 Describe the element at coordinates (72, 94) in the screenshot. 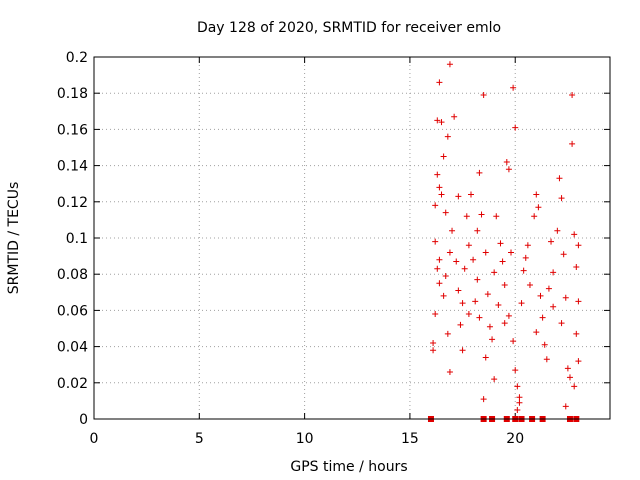

I see `y-tick-label: 0.18` at that location.